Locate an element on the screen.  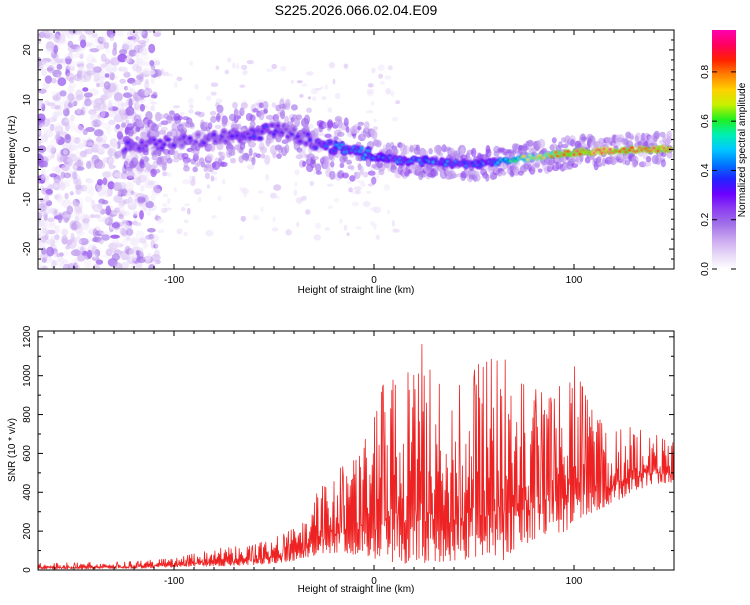
snr-x-axis-label: Height of straight line (km) is located at coordinates (356, 589).